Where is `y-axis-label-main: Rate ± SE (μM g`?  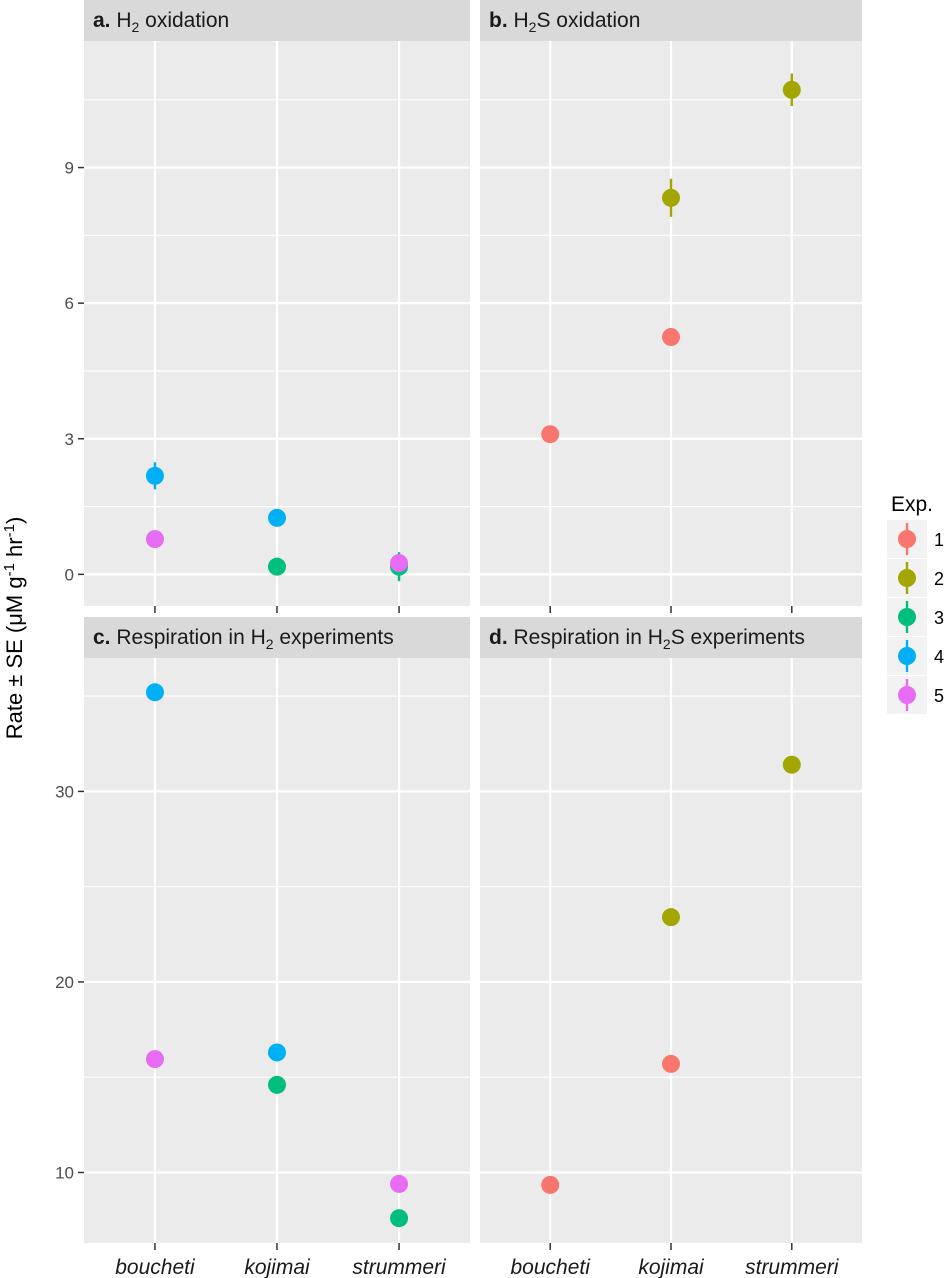
y-axis-label-main: Rate ± SE (μM g is located at coordinates (14, 657).